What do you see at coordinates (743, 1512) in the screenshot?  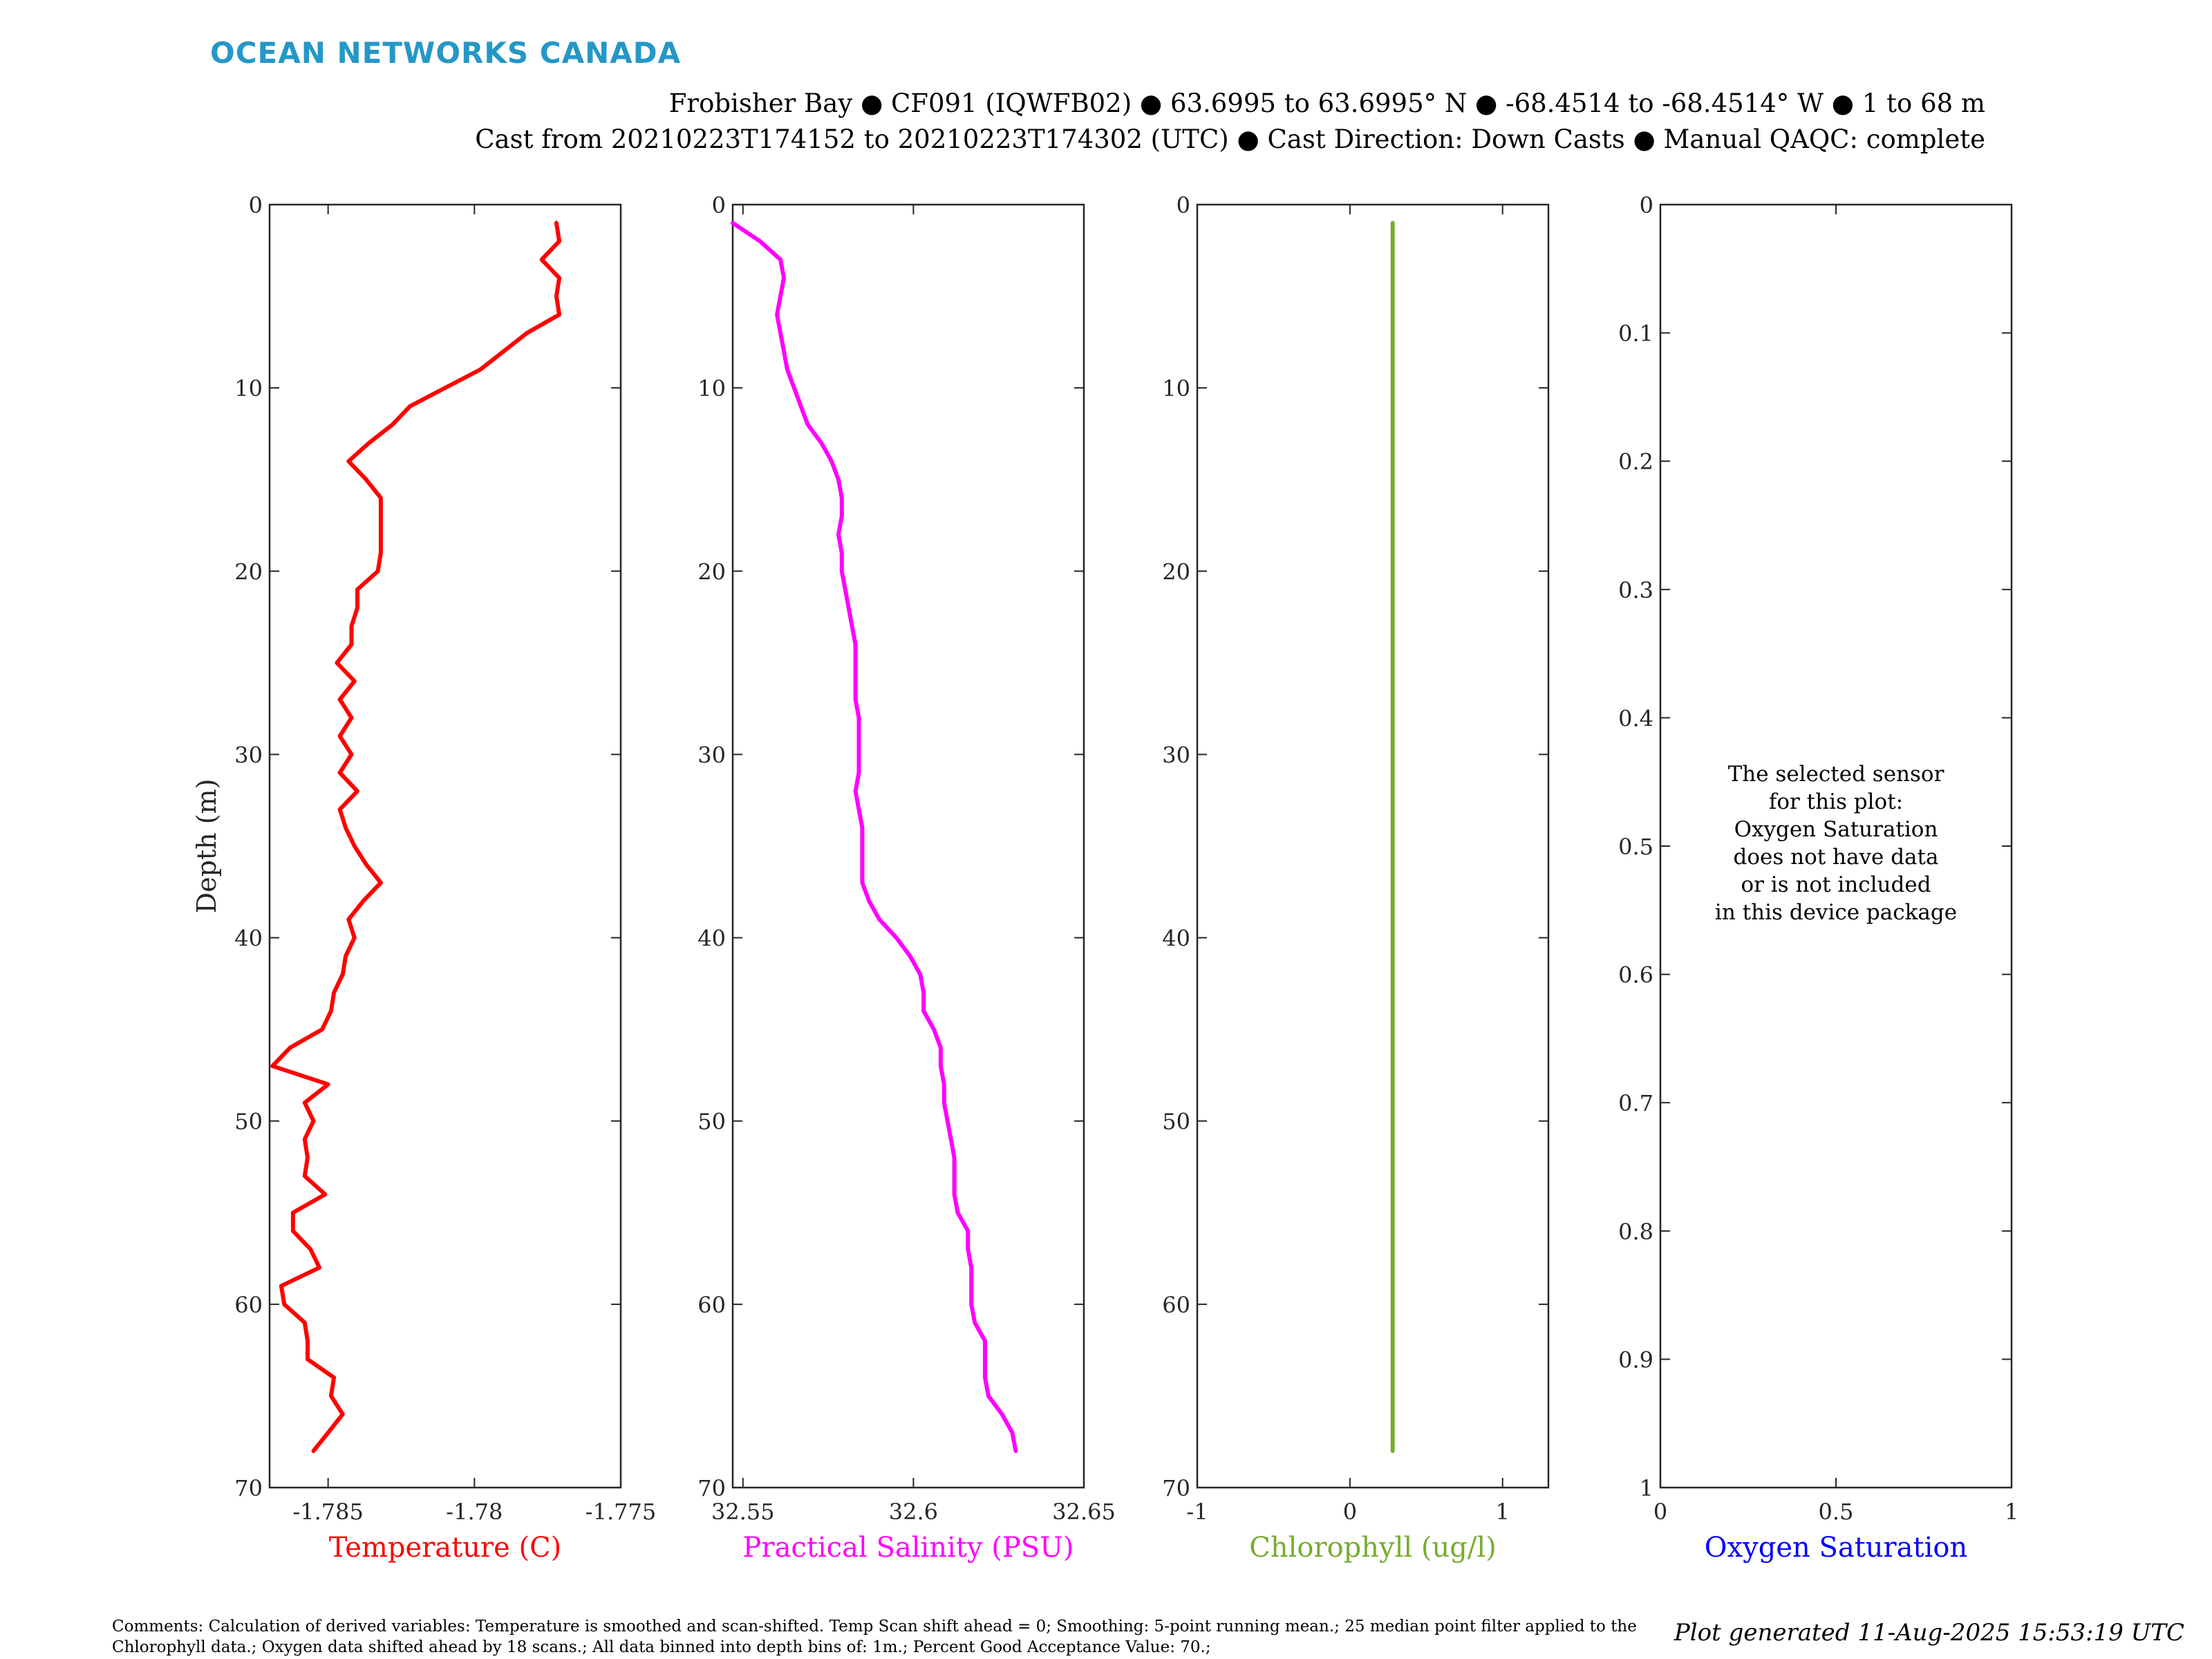 I see `x-tick-label: 32.55` at bounding box center [743, 1512].